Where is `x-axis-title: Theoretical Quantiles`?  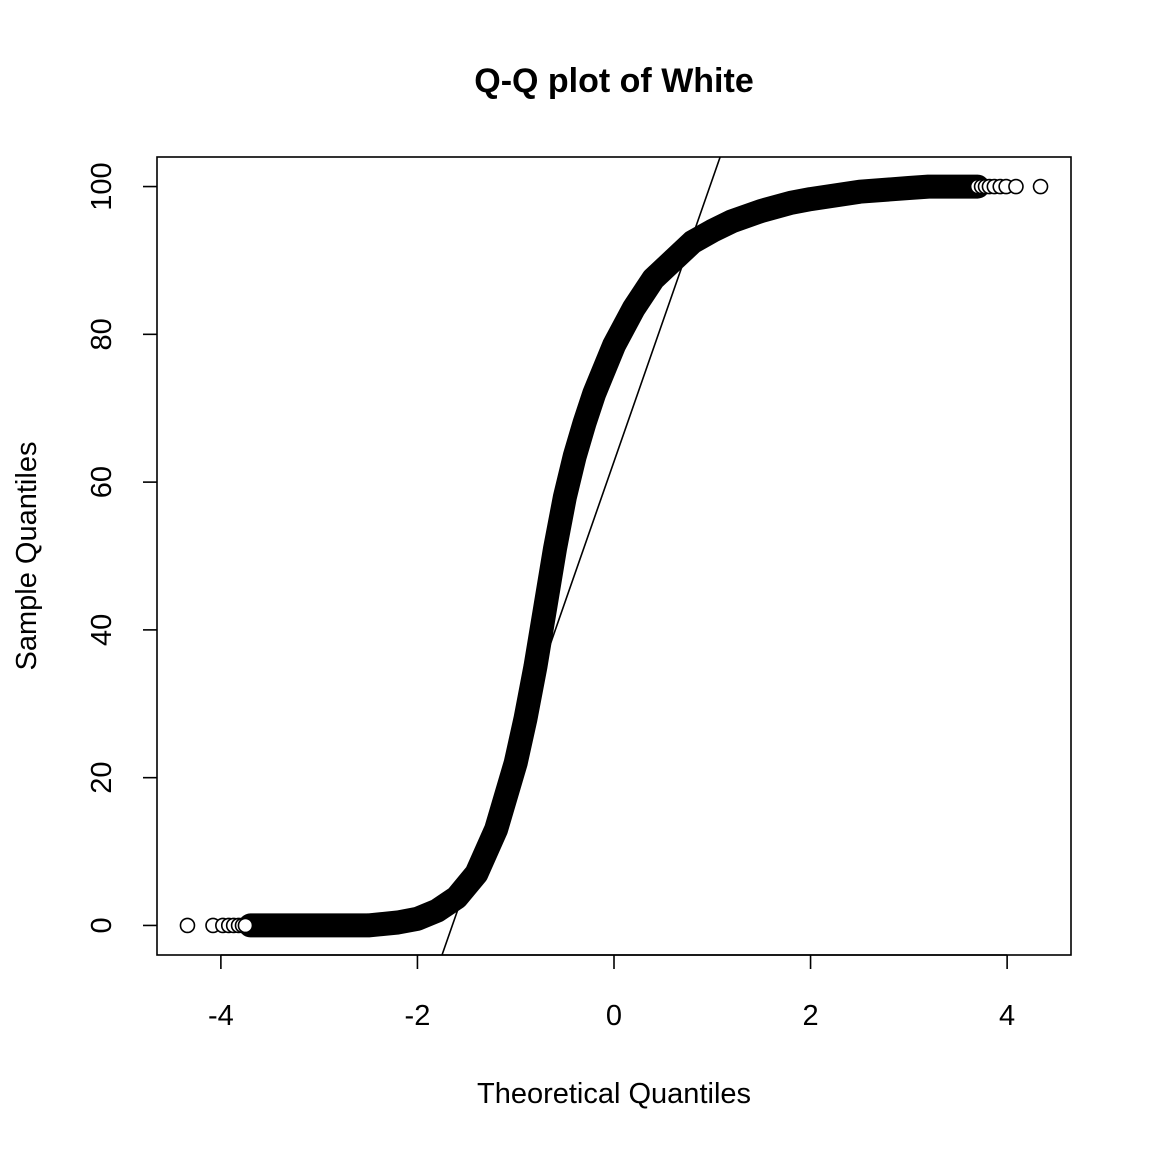
x-axis-title: Theoretical Quantiles is located at coordinates (614, 1094).